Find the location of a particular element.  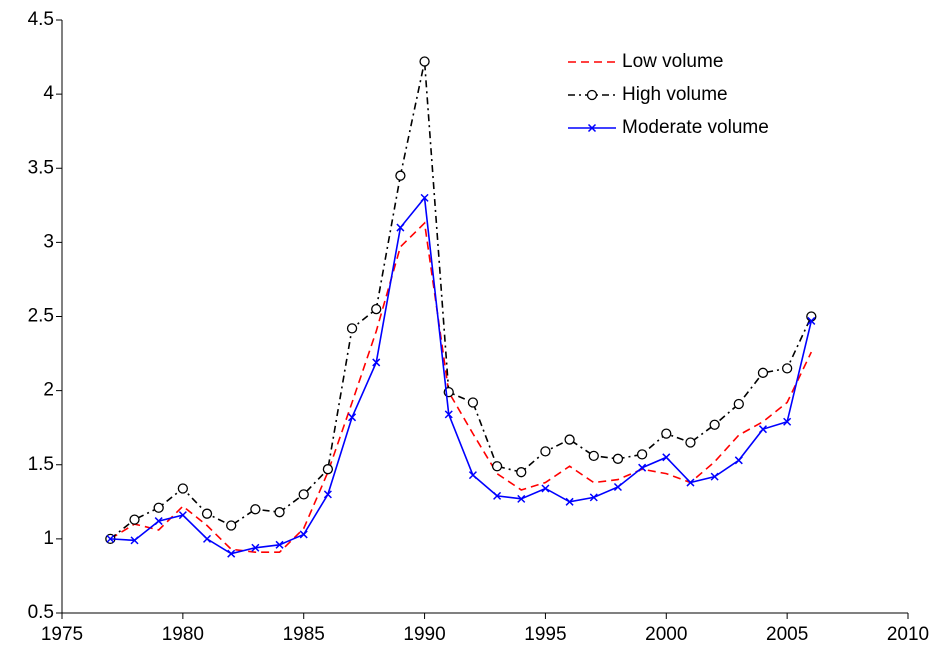

y-tick-label: 2.5 is located at coordinates (41, 316).